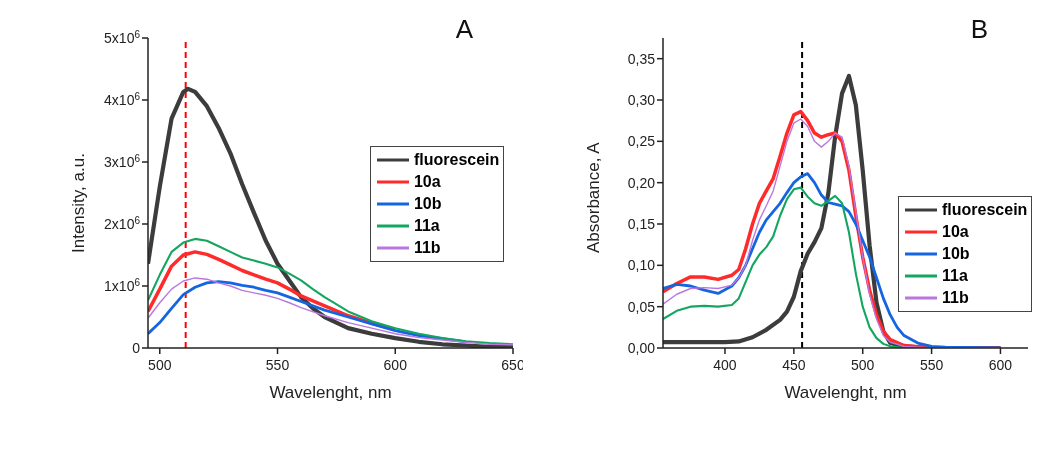  Describe the element at coordinates (122, 99) in the screenshot. I see `y-tick-label: 4x10$^{6}$` at that location.